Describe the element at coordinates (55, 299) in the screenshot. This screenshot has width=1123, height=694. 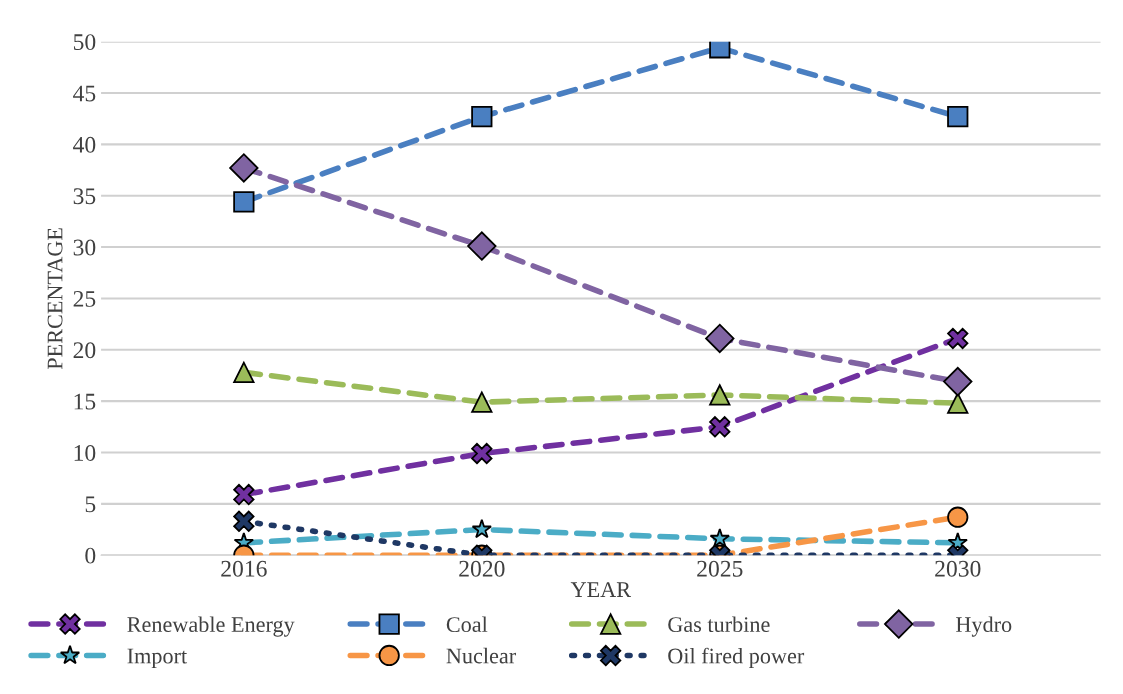
I see `y-axis-title: PERCENTAGE` at that location.